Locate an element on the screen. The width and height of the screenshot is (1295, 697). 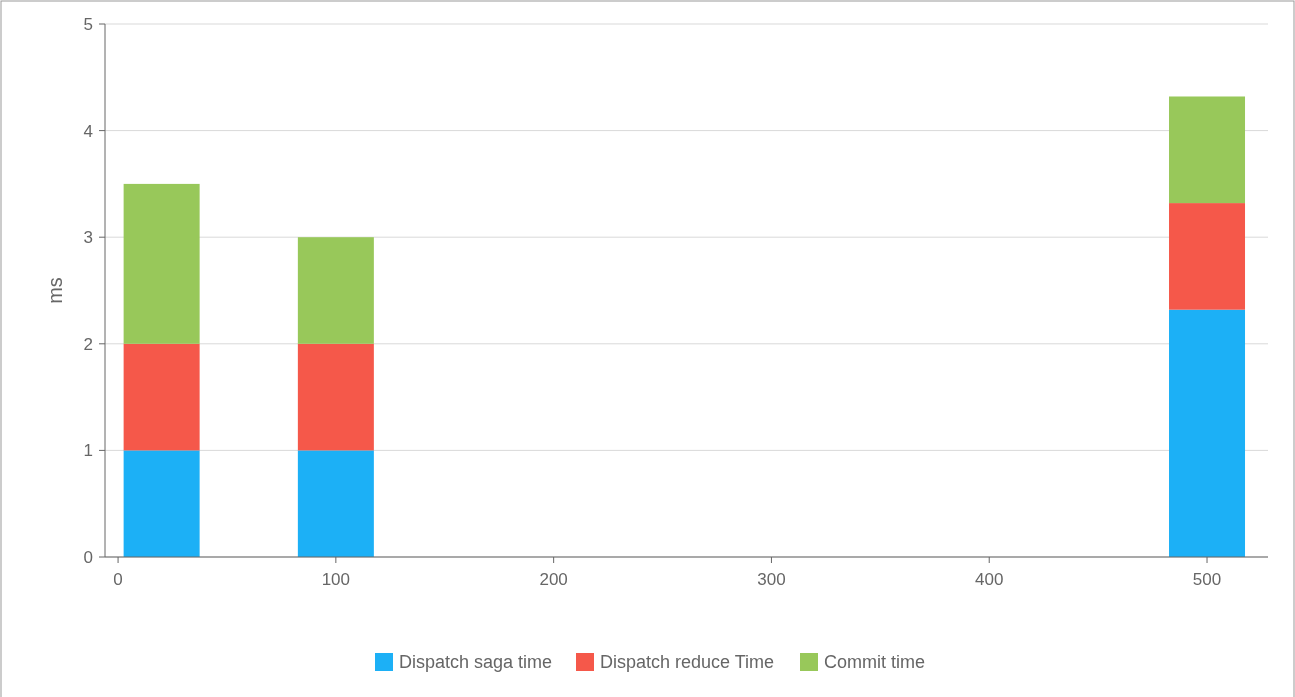
y-tick-label: 3 is located at coordinates (88, 238).